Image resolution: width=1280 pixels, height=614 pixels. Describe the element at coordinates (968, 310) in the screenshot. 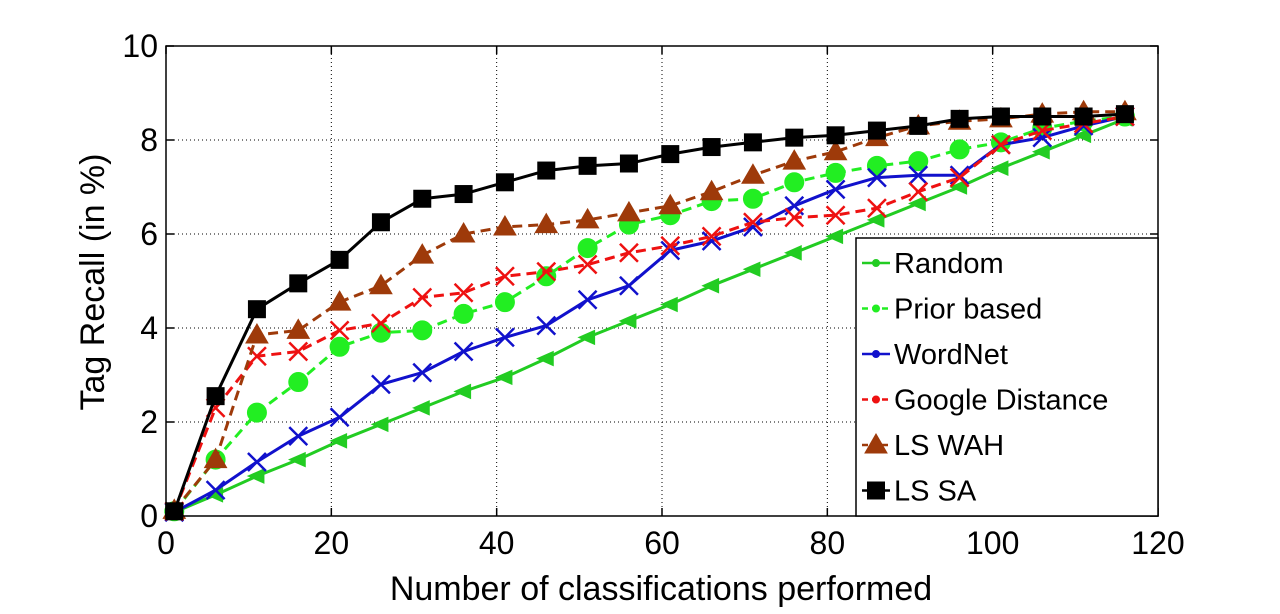

I see `legend-label: Prior based` at that location.